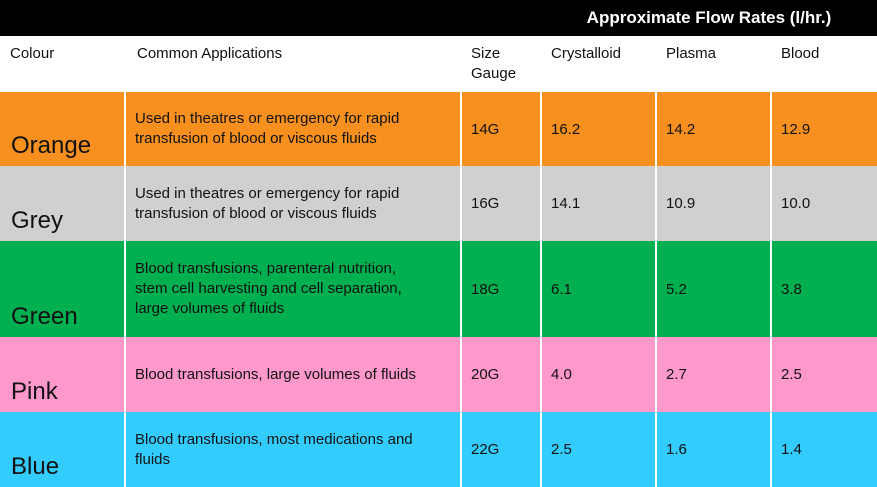 The image size is (877, 487). Describe the element at coordinates (153, 459) in the screenshot. I see `applications-line: fluids` at that location.